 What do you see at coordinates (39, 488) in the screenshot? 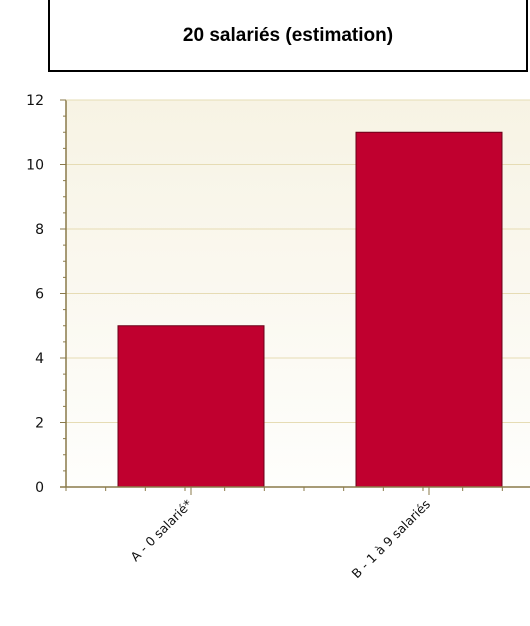
I see `y-tick-label: 0` at bounding box center [39, 488].